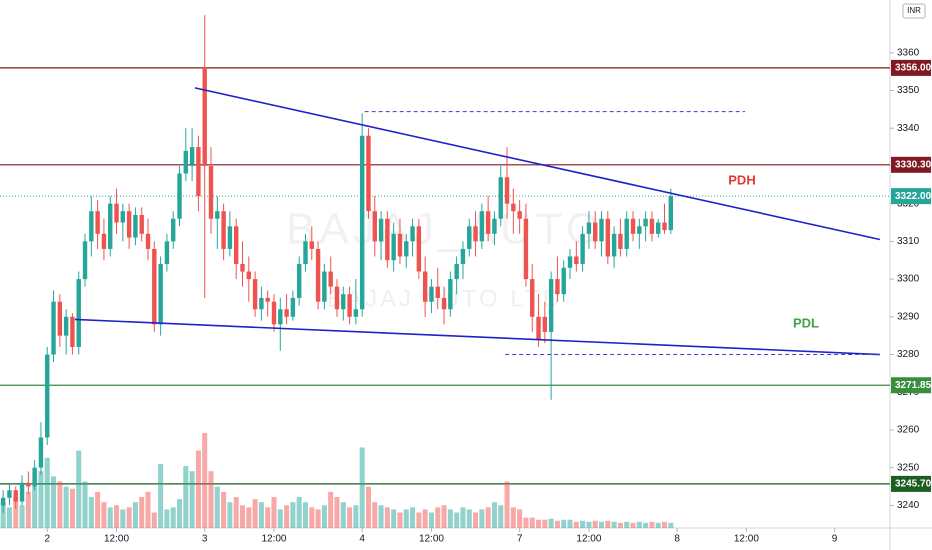 The width and height of the screenshot is (932, 550). Describe the element at coordinates (445, 229) in the screenshot. I see `watermark-symbol: BAJAJ_AUTO` at that location.